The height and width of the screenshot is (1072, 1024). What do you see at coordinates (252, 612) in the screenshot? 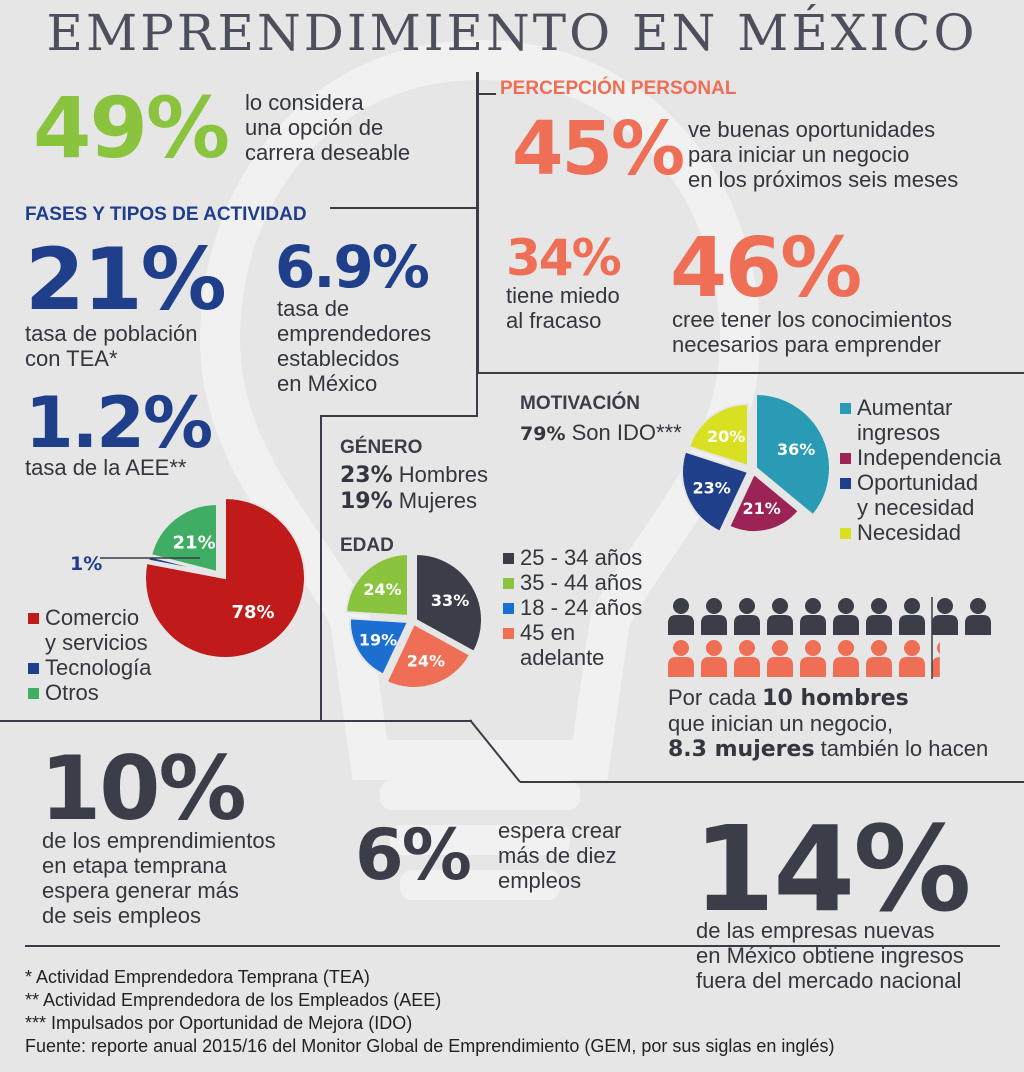
I see `pie-label: 78%` at bounding box center [252, 612].